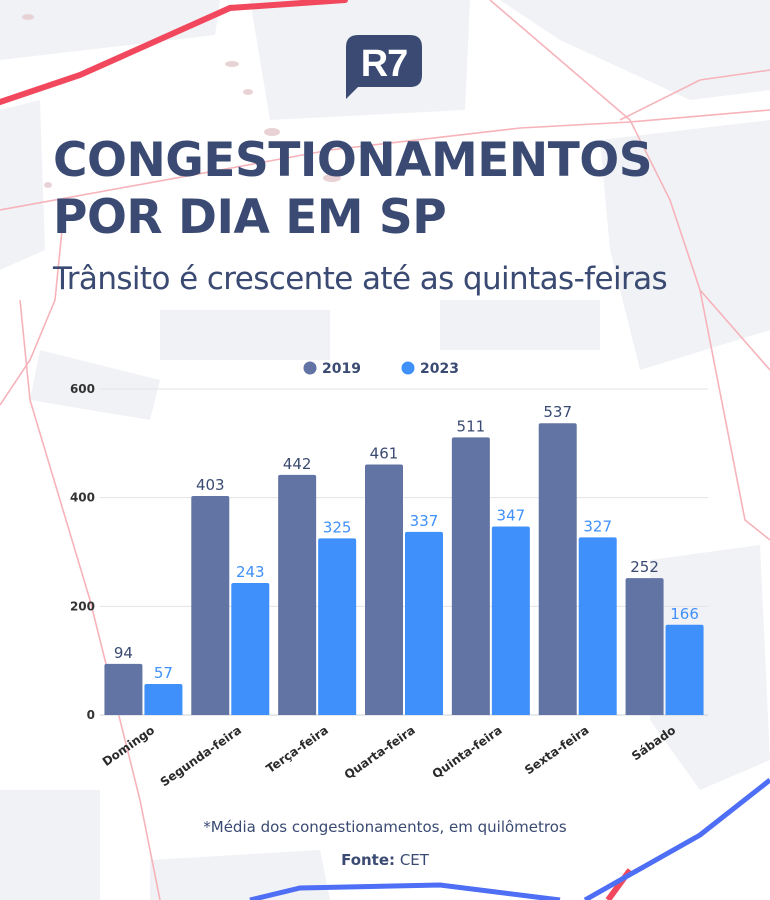  I want to click on x-tick-label: Terça-feira, so click(297, 749).